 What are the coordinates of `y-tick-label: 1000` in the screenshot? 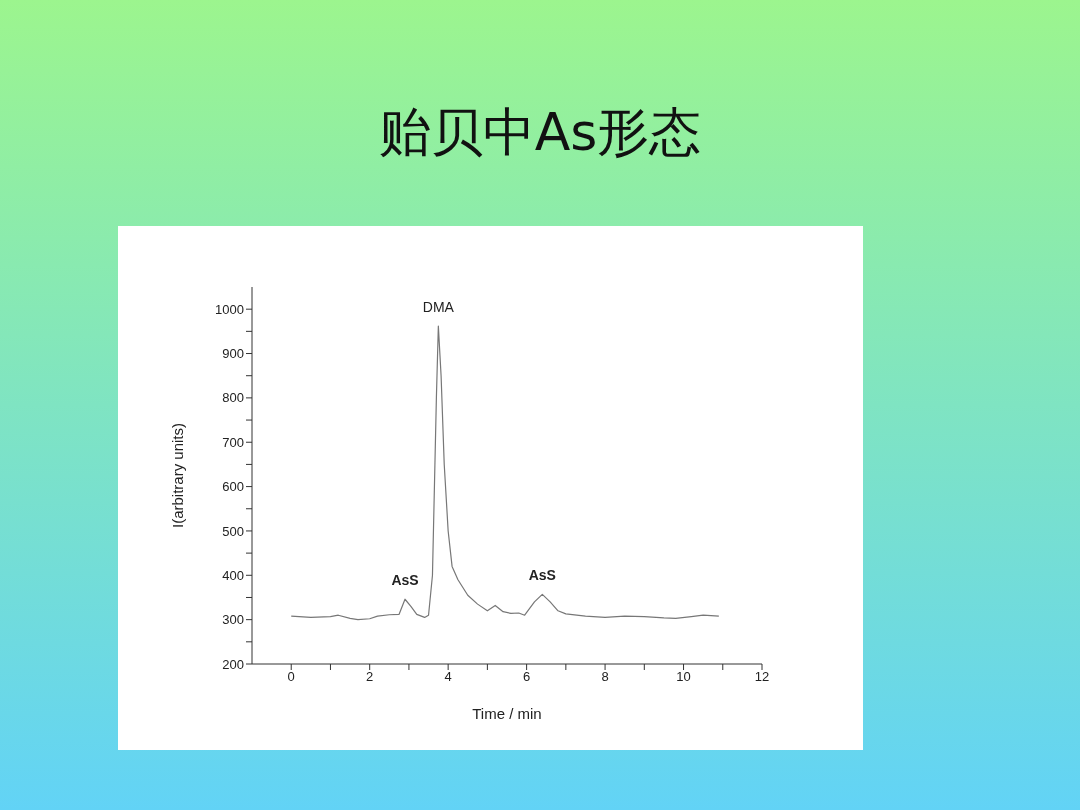 It's located at (229, 309).